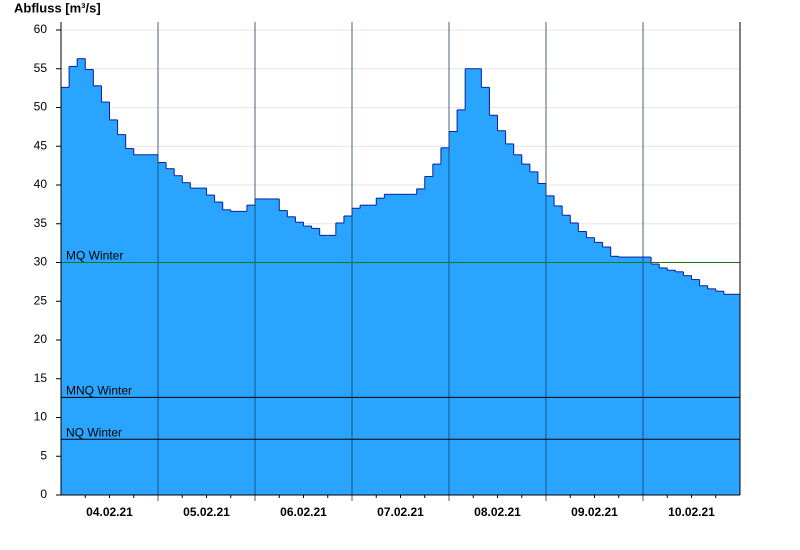 Image resolution: width=800 pixels, height=550 pixels. Describe the element at coordinates (691, 512) in the screenshot. I see `x-tick-label: 10.02.21` at that location.